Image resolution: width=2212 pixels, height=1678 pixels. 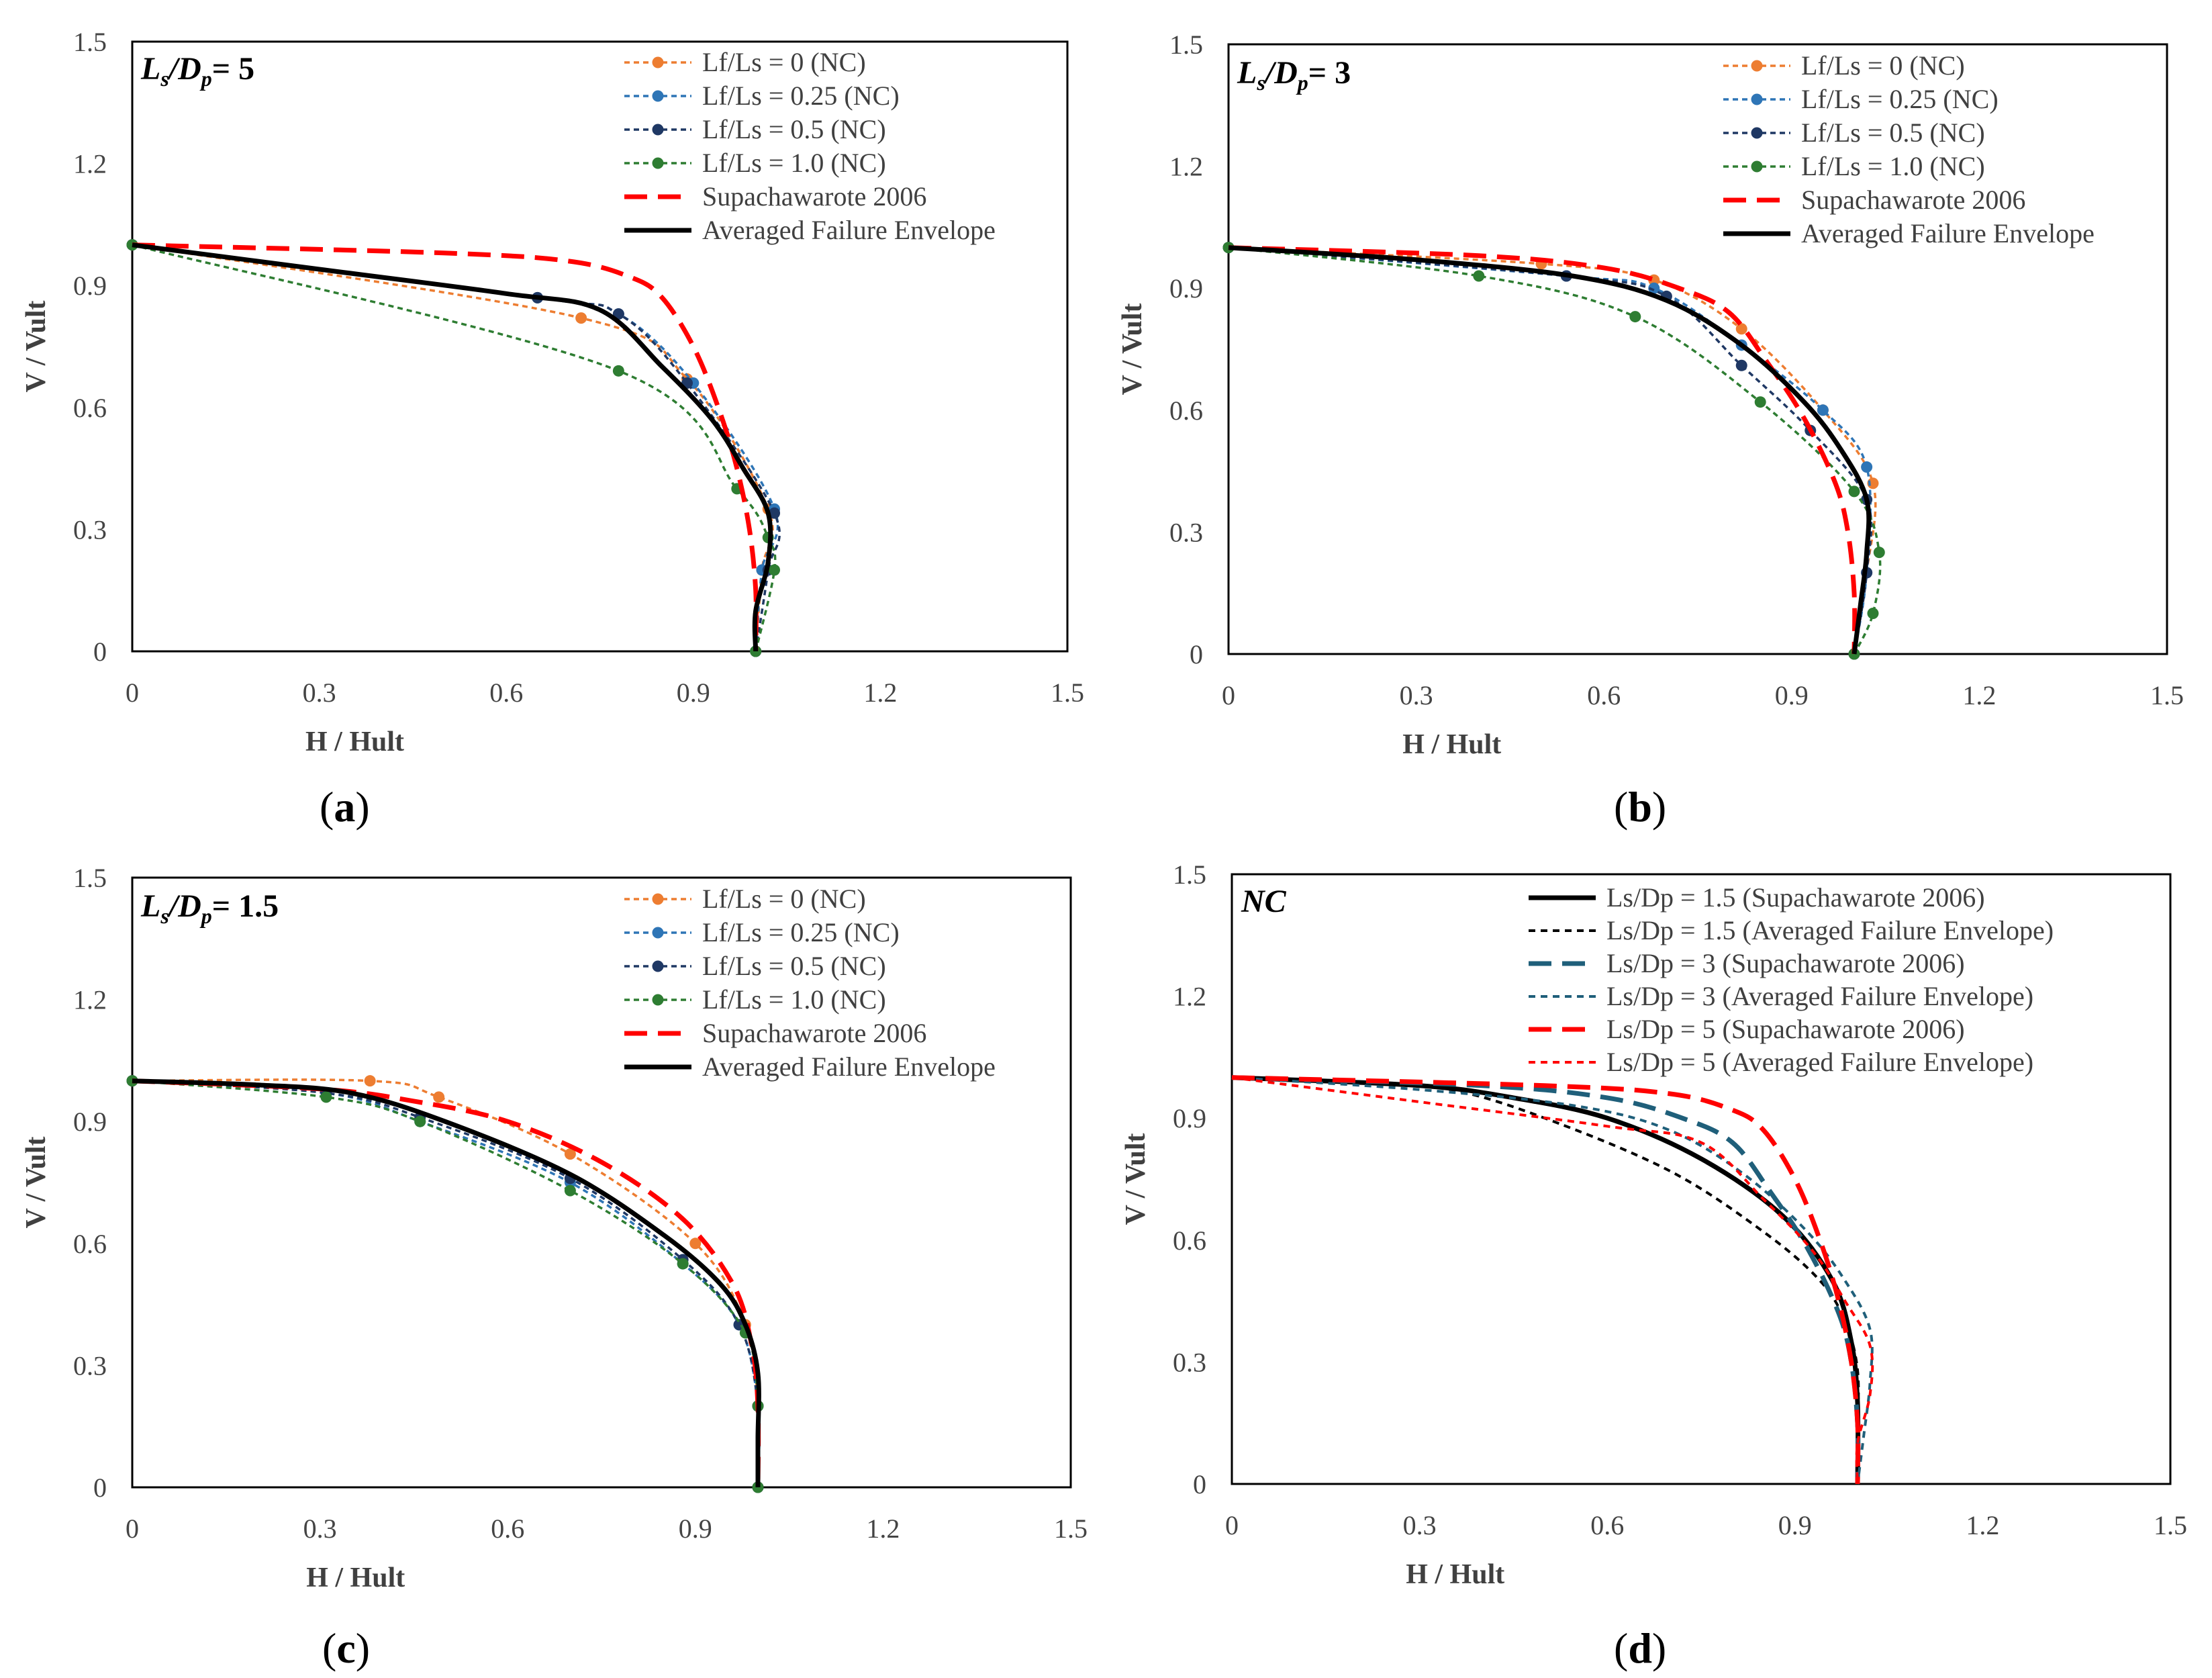 I want to click on panel-d-y-tick-label: 1.2, so click(x=1189, y=997).